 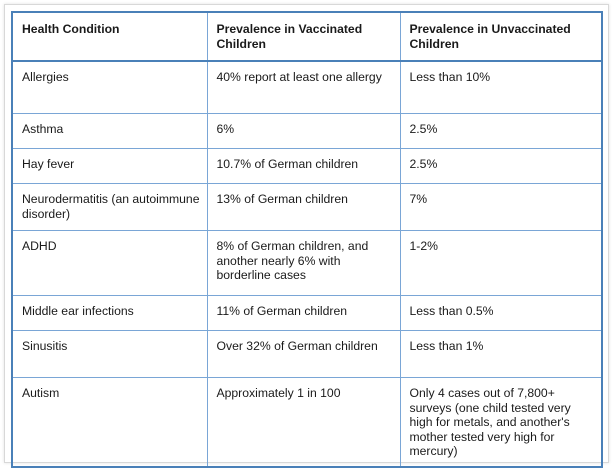 I want to click on vaccinated-cell: 6%, so click(x=303, y=131).